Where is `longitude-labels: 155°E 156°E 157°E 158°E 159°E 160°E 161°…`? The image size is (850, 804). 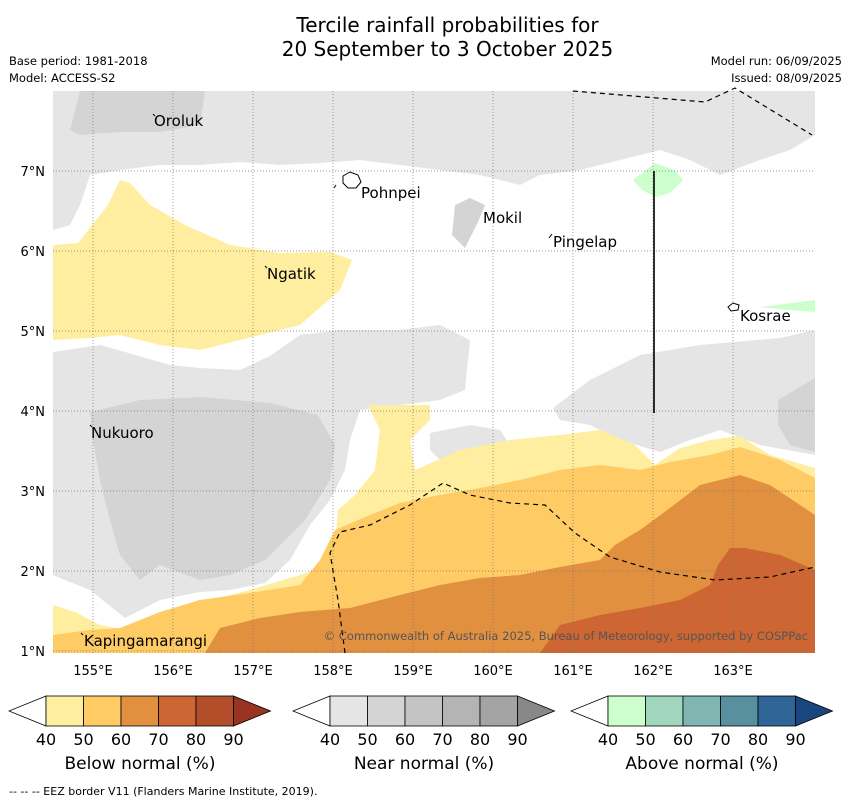 longitude-labels: 155°E 156°E 157°E 158°E 159°E 160°E 161°… is located at coordinates (413, 671).